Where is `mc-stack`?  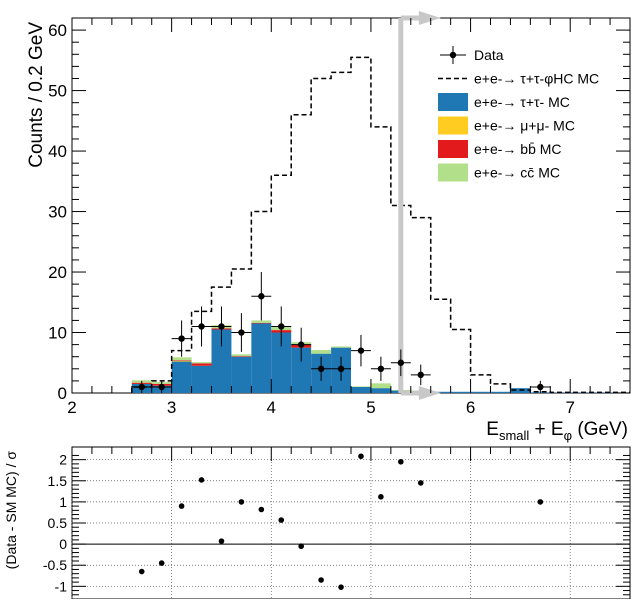 mc-stack is located at coordinates (380, 356).